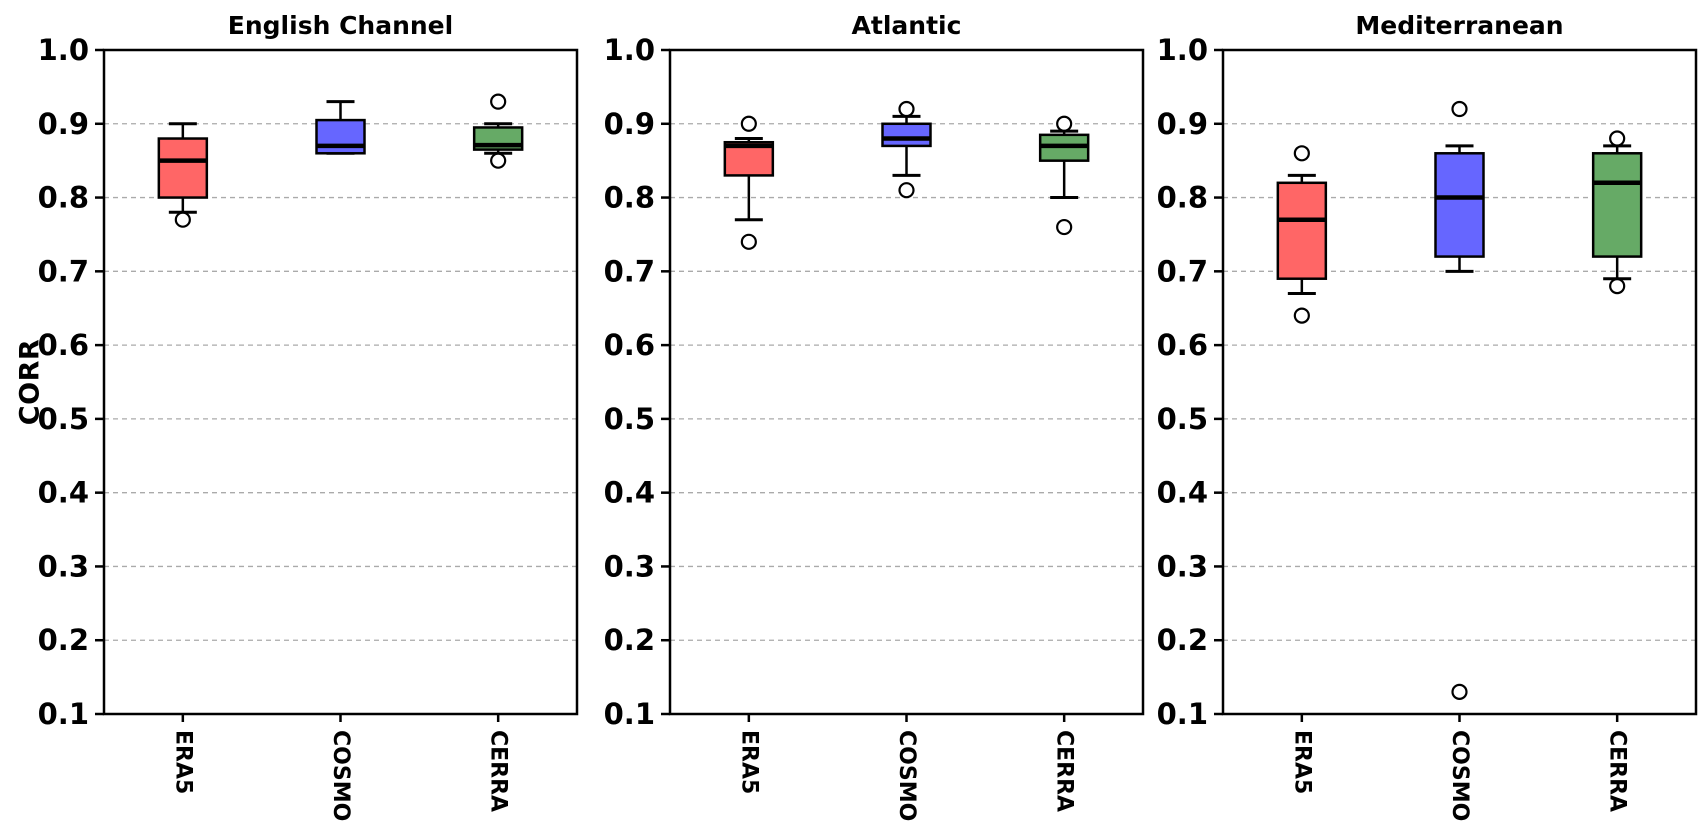 The height and width of the screenshot is (839, 1701). What do you see at coordinates (907, 25) in the screenshot?
I see `panel-title: Atlantic` at bounding box center [907, 25].